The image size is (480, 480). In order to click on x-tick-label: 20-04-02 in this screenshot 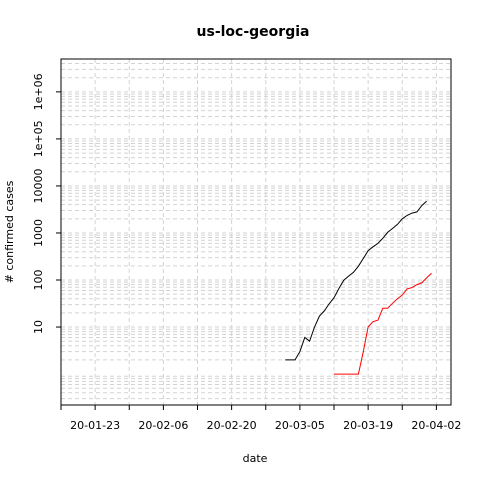, I will do `click(436, 425)`.